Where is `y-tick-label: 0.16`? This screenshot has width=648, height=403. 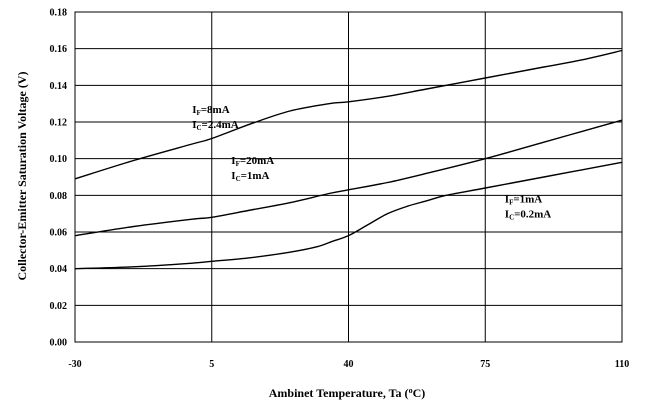 y-tick-label: 0.16 is located at coordinates (59, 49).